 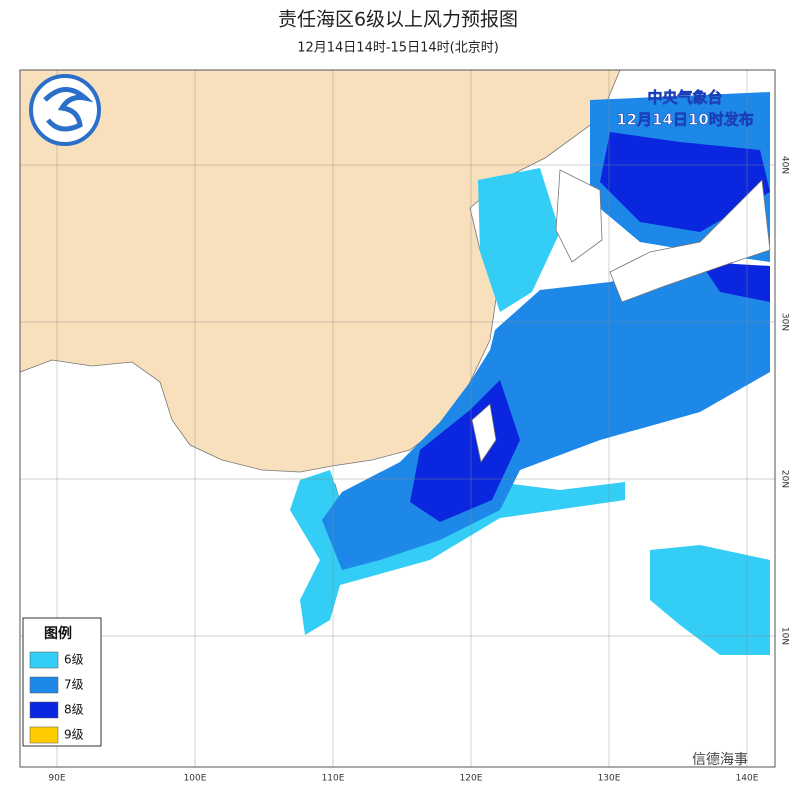 I want to click on latitude-label: 30N, so click(x=785, y=322).